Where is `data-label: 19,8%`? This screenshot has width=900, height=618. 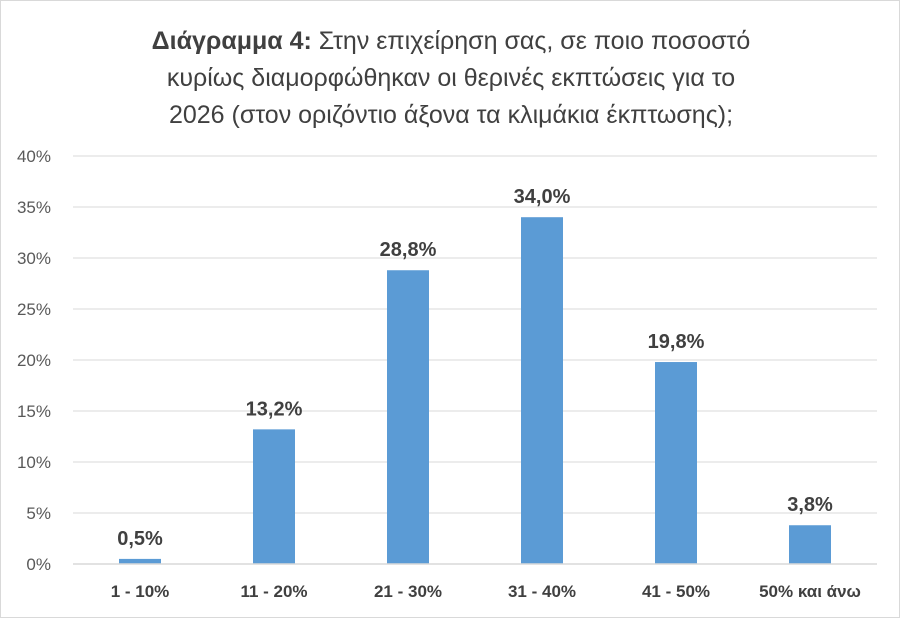 data-label: 19,8% is located at coordinates (676, 342).